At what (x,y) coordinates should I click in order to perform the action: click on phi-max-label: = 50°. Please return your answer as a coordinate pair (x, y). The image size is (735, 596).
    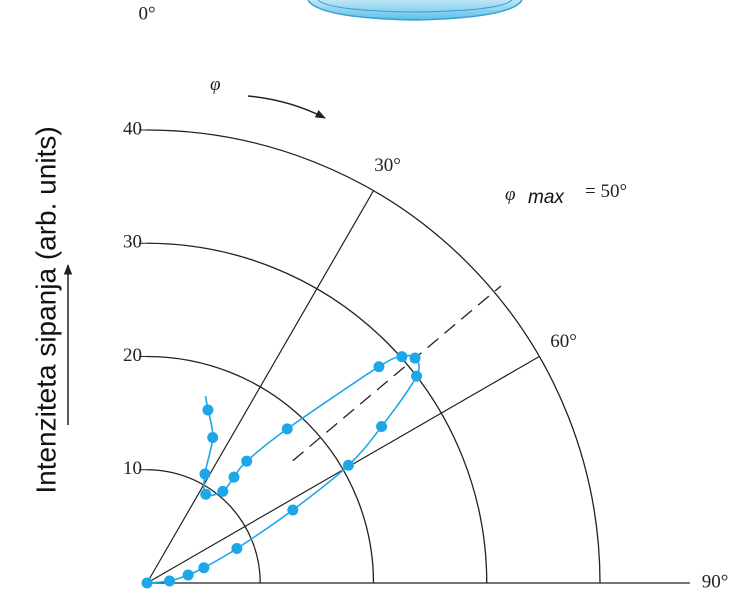
    Looking at the image, I should click on (606, 191).